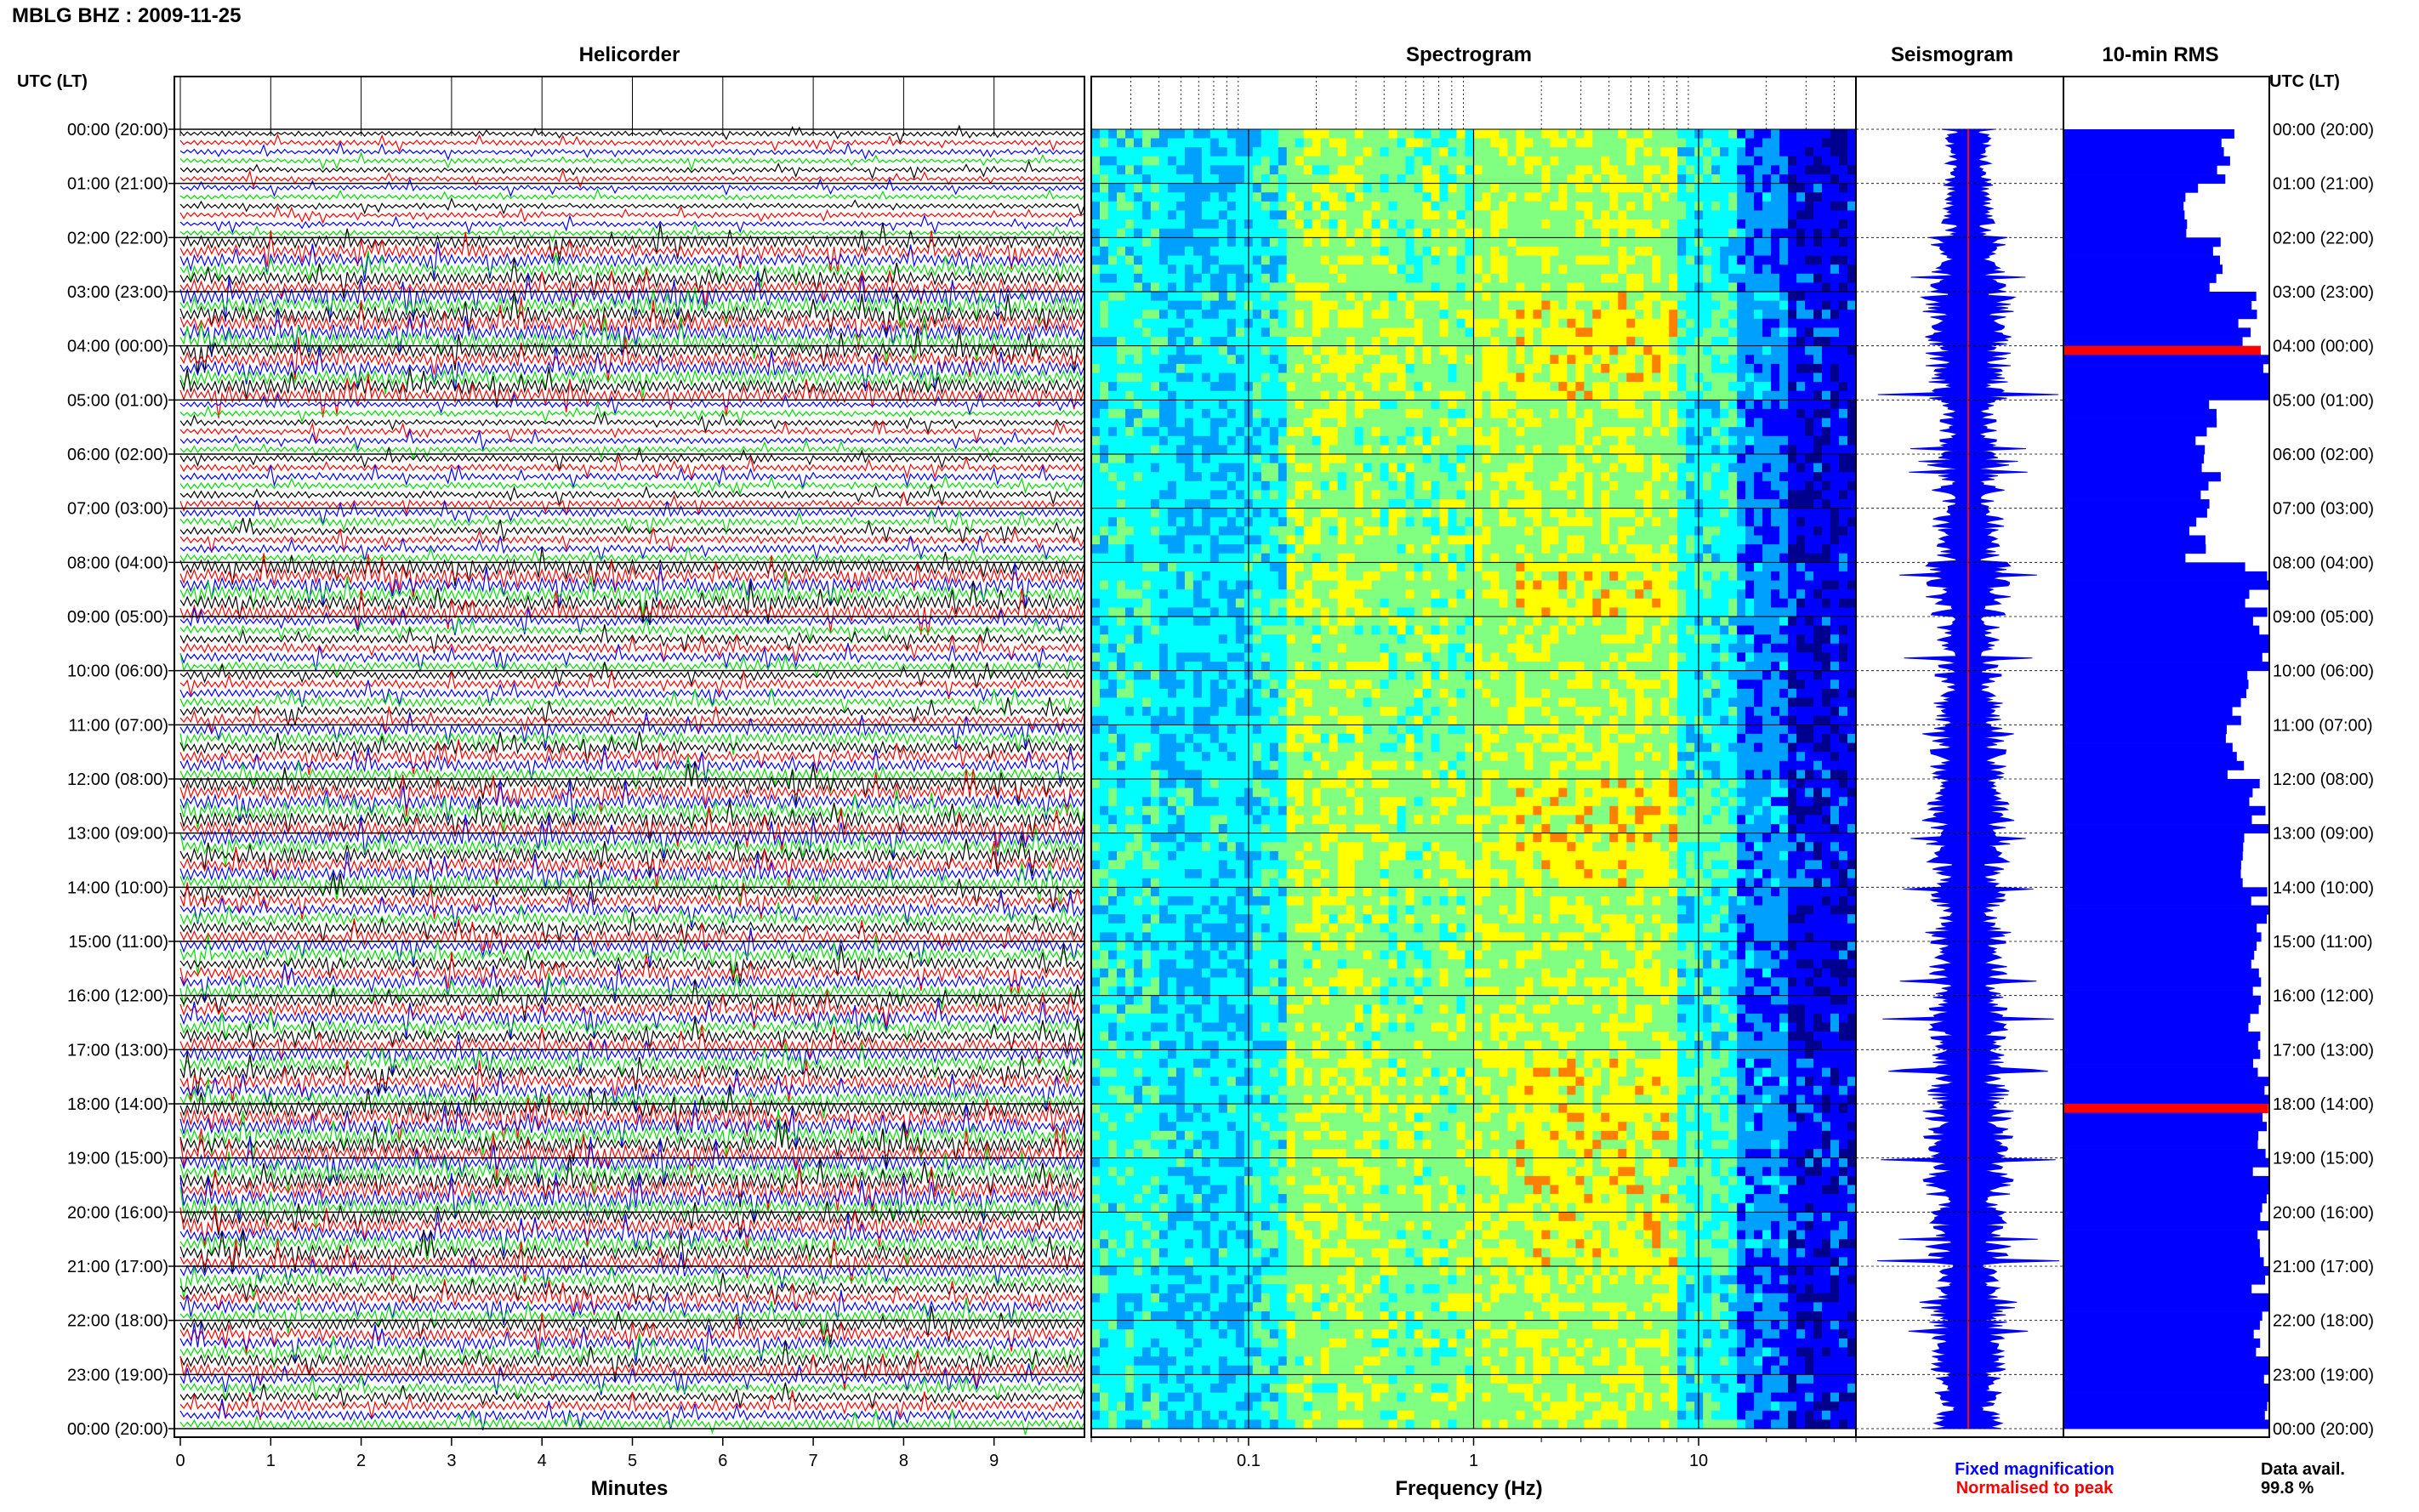 The image size is (2419, 1512). I want to click on minutes-tick-label: 6, so click(722, 1461).